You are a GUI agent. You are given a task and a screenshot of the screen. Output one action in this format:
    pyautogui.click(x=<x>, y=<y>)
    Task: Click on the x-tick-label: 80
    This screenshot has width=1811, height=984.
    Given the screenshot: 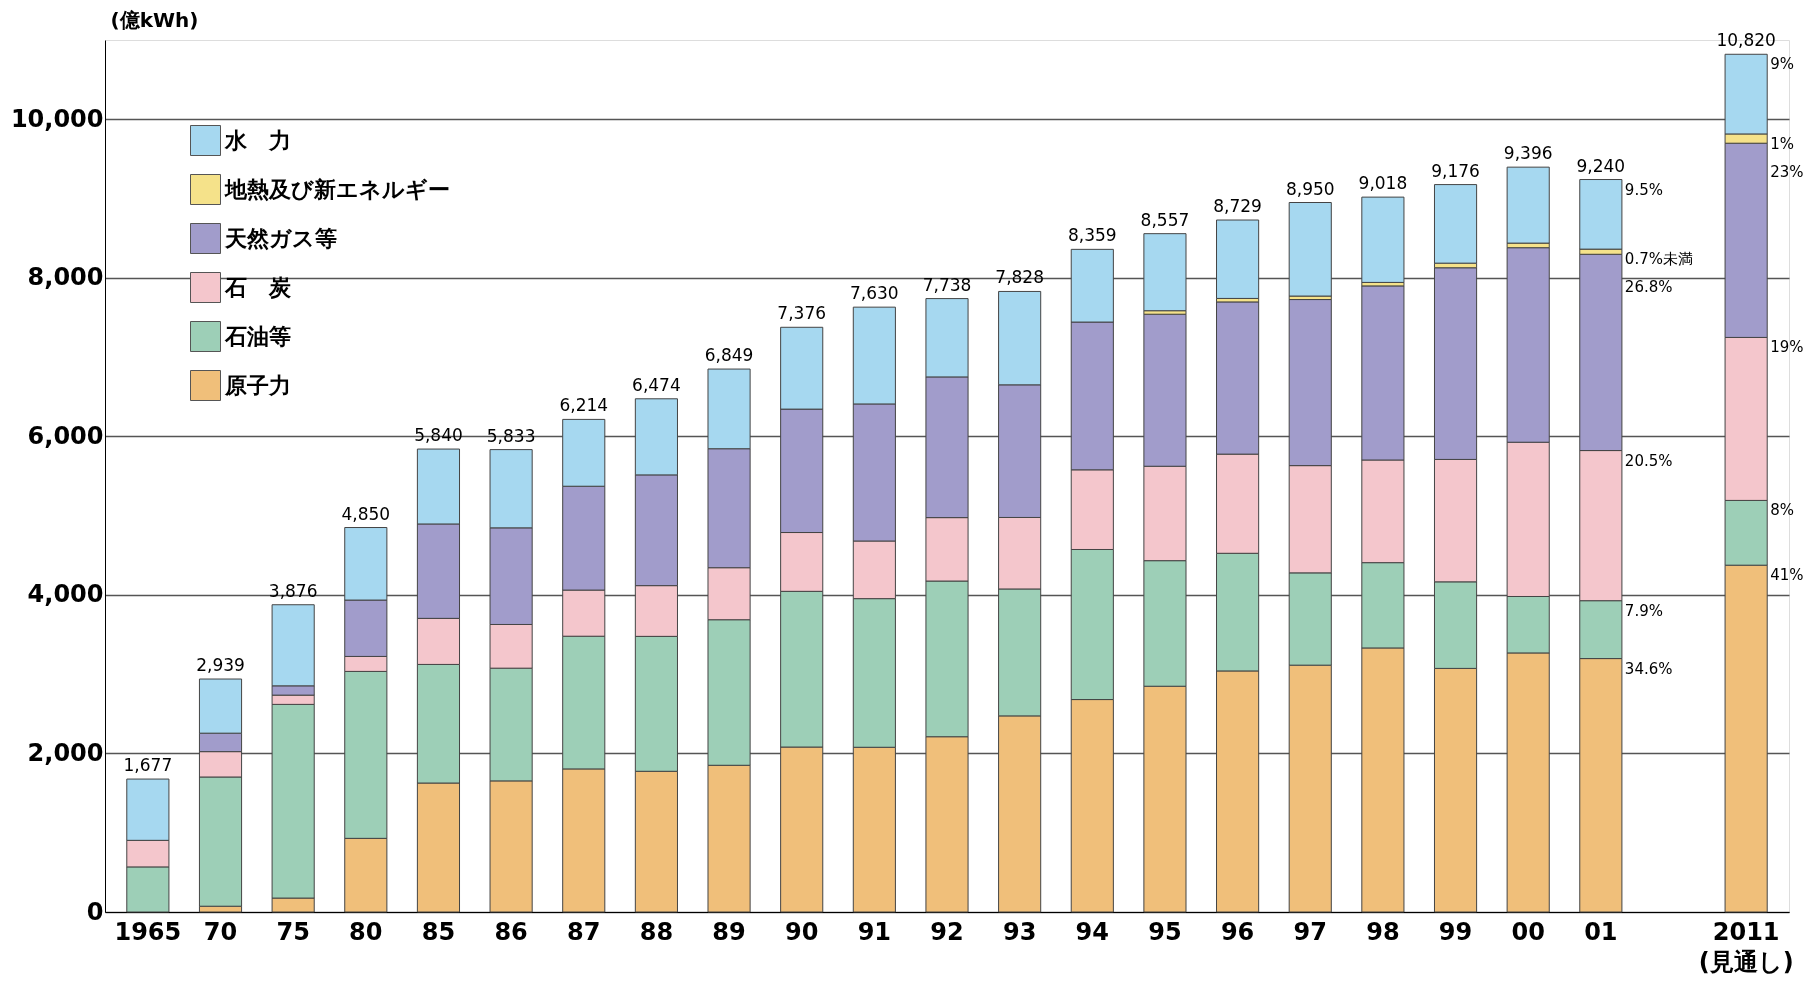 What is the action you would take?
    pyautogui.click(x=366, y=931)
    